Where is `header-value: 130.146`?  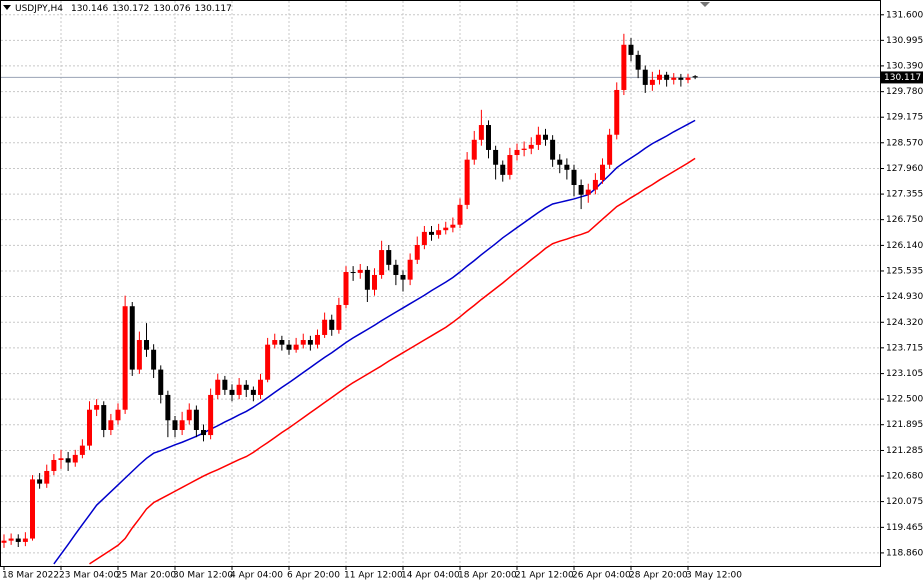
header-value: 130.146 is located at coordinates (89, 9).